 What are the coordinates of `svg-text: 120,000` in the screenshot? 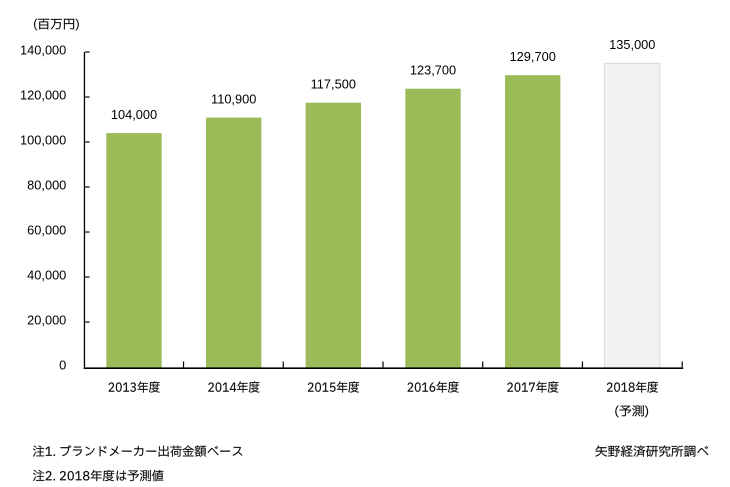 It's located at (43, 94).